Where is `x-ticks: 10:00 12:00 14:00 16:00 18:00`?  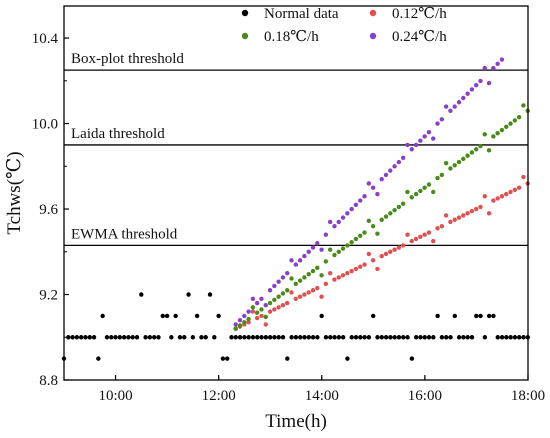
x-ticks: 10:00 12:00 14:00 16:00 18:00 is located at coordinates (321, 389).